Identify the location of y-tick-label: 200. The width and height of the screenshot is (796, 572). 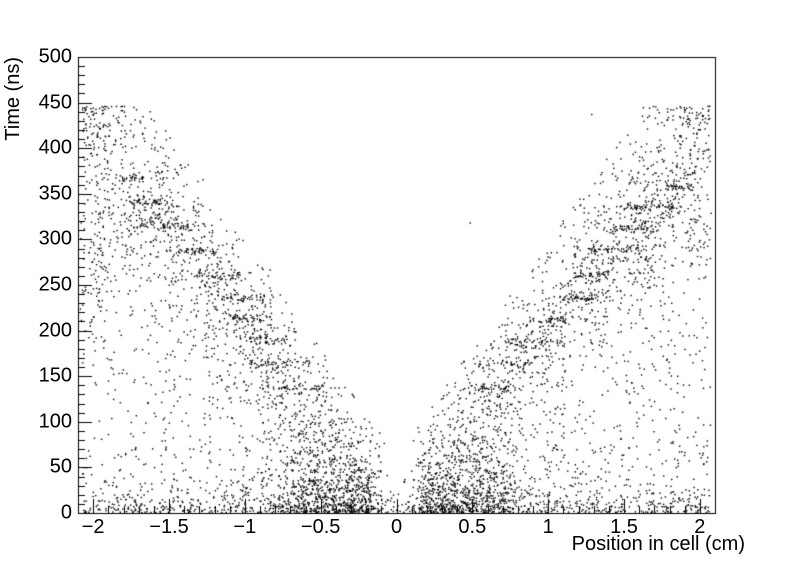
(55, 330).